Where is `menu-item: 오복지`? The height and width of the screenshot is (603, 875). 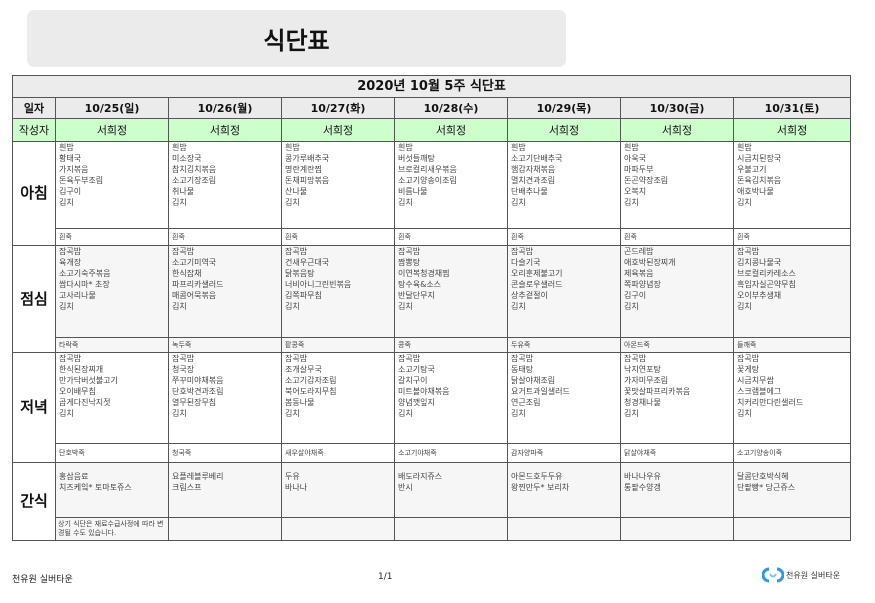 menu-item: 오복지 is located at coordinates (635, 191).